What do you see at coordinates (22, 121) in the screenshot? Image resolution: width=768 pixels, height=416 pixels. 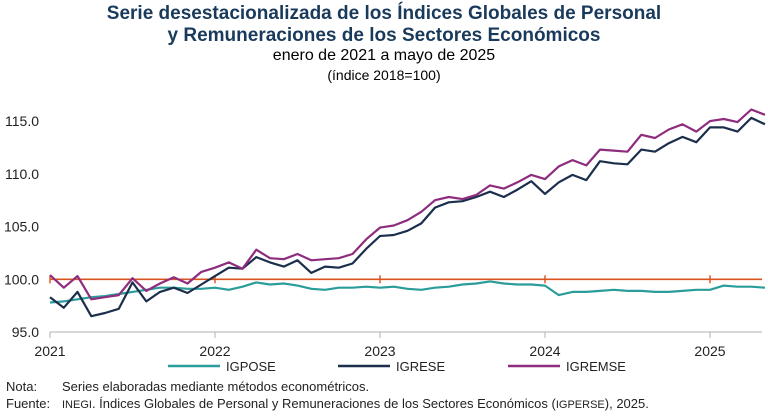 I see `y-tick-label: 115.0` at bounding box center [22, 121].